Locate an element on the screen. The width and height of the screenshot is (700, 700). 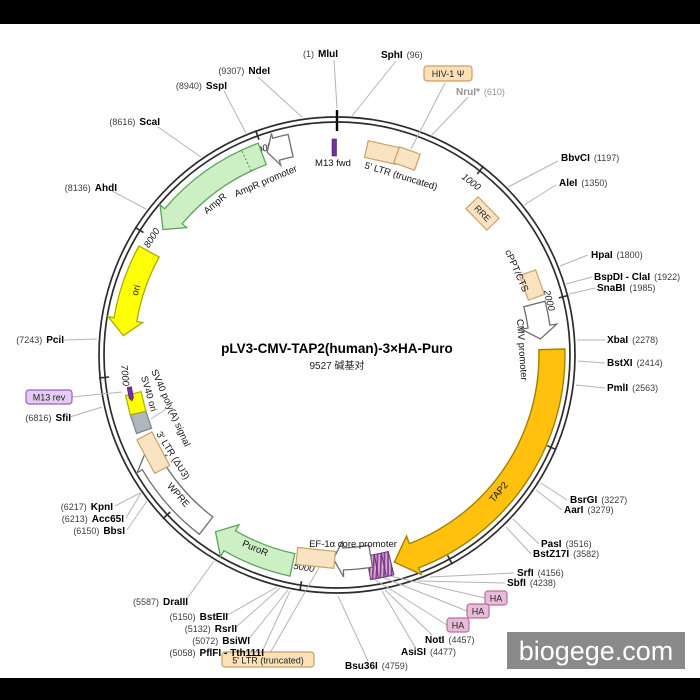
site-bsrgi: BsrGI (3227) is located at coordinates (598, 500).